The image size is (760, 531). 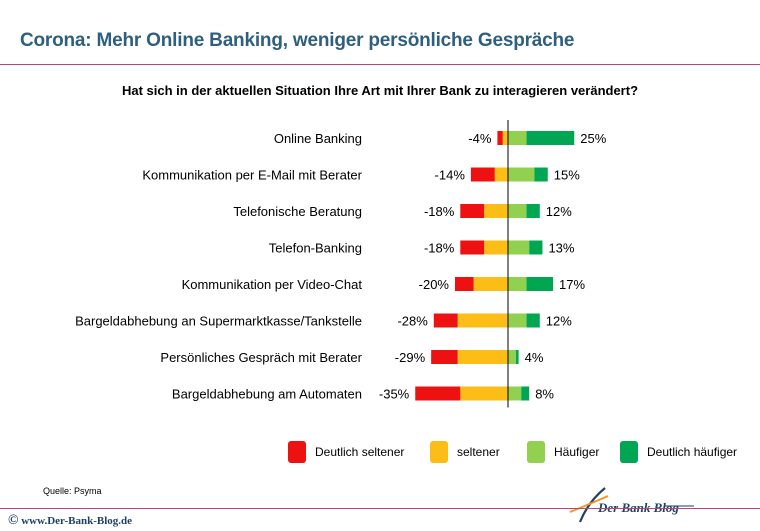 I want to click on data-label-positive: 17%, so click(x=572, y=284).